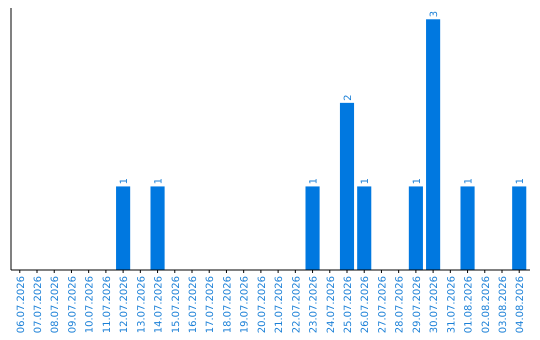 Image resolution: width=540 pixels, height=340 pixels. Describe the element at coordinates (176, 305) in the screenshot. I see `x-tick-label: 15.07.2026` at that location.